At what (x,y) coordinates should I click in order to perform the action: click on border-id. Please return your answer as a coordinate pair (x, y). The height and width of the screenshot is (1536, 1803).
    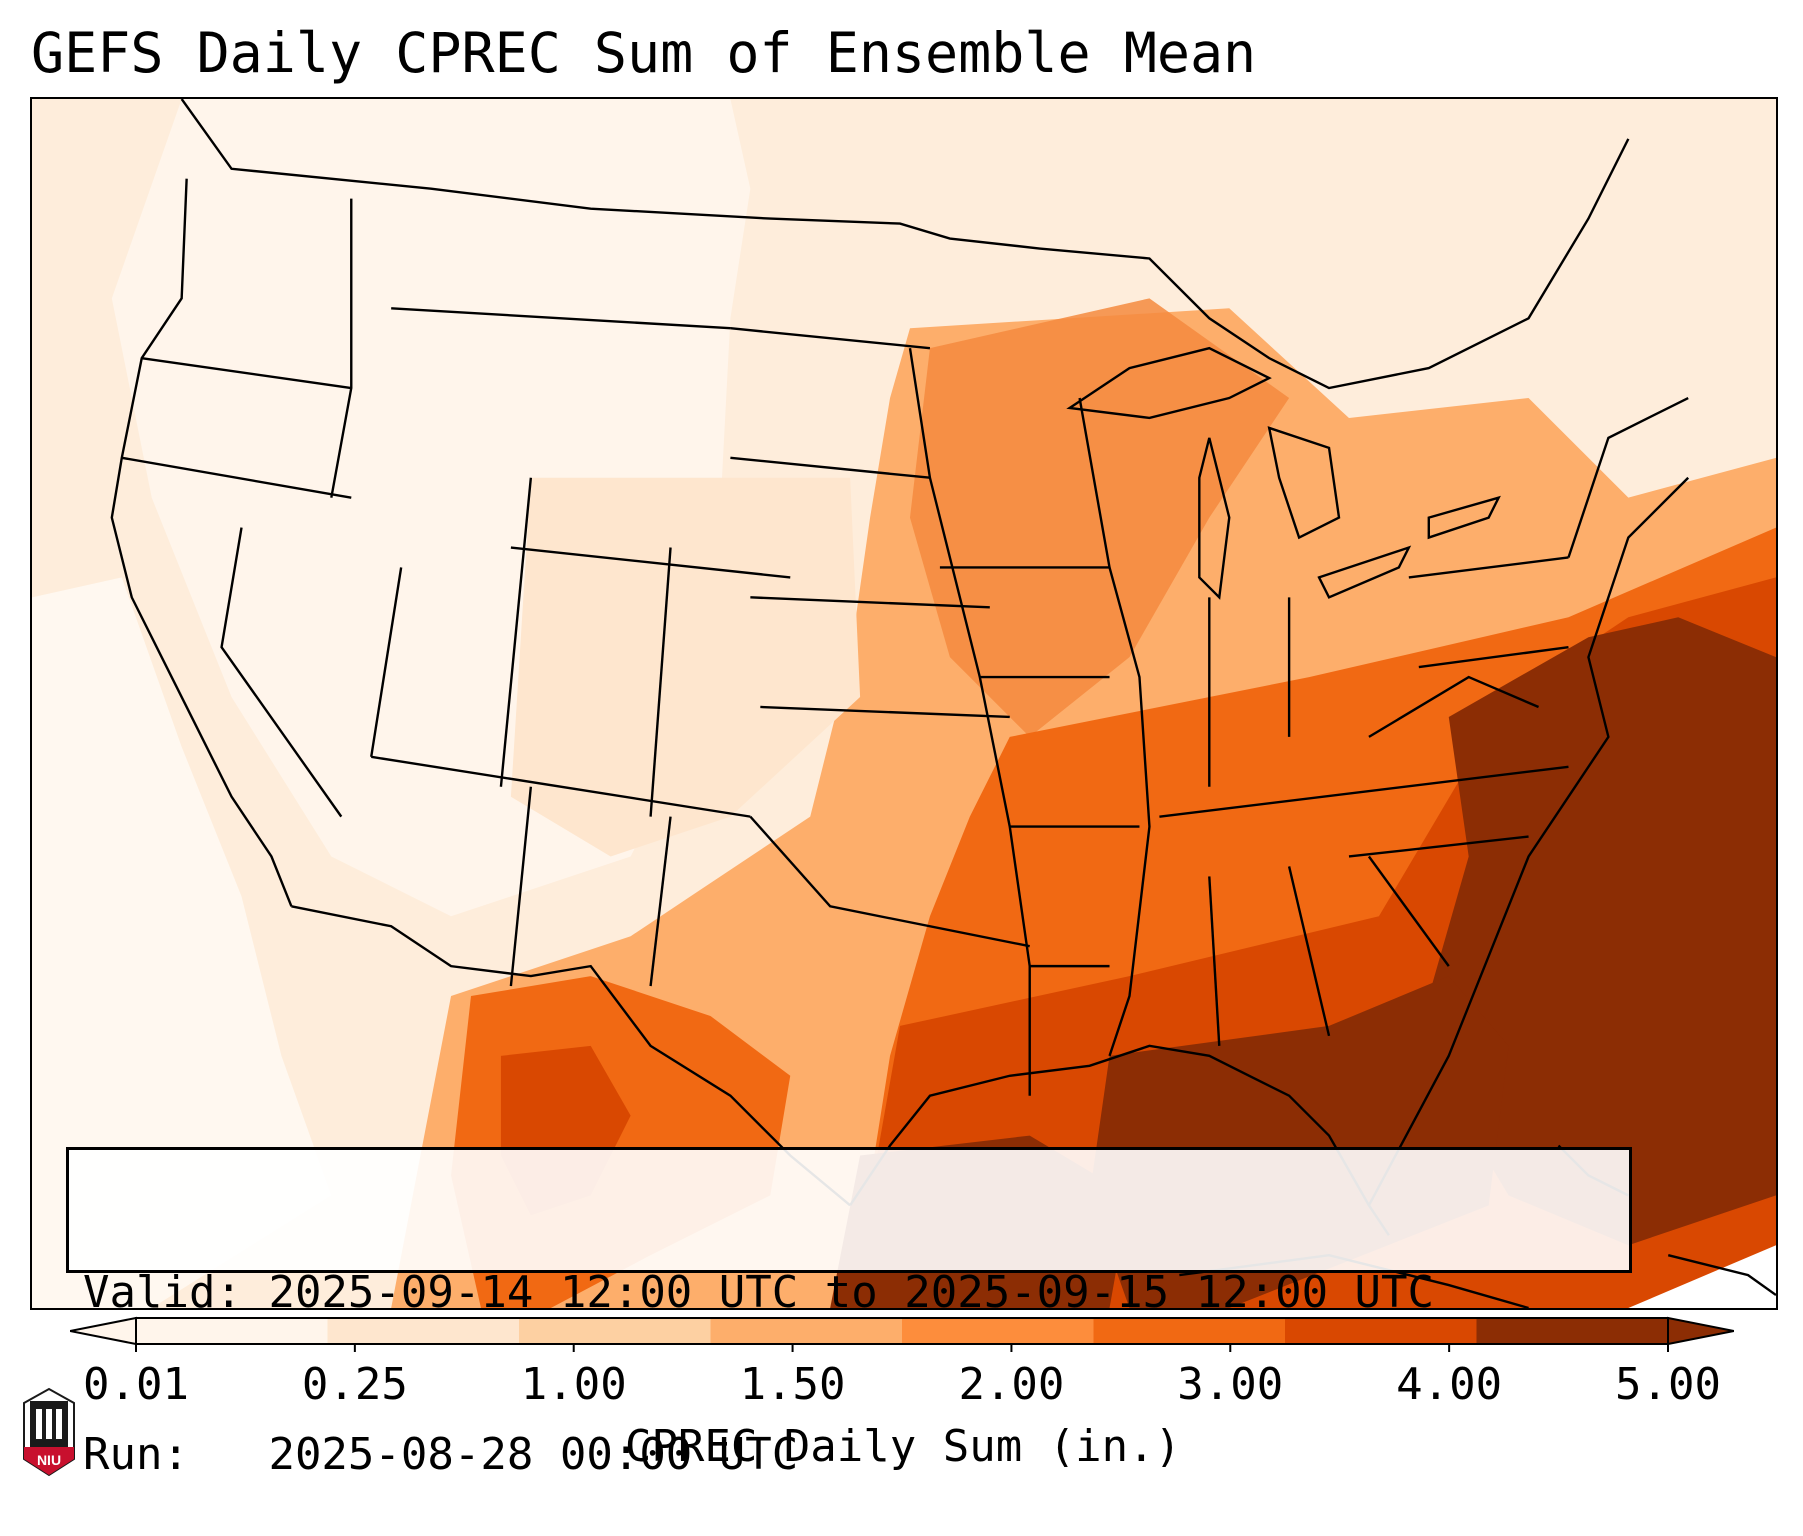
    Looking at the image, I should click on (341, 348).